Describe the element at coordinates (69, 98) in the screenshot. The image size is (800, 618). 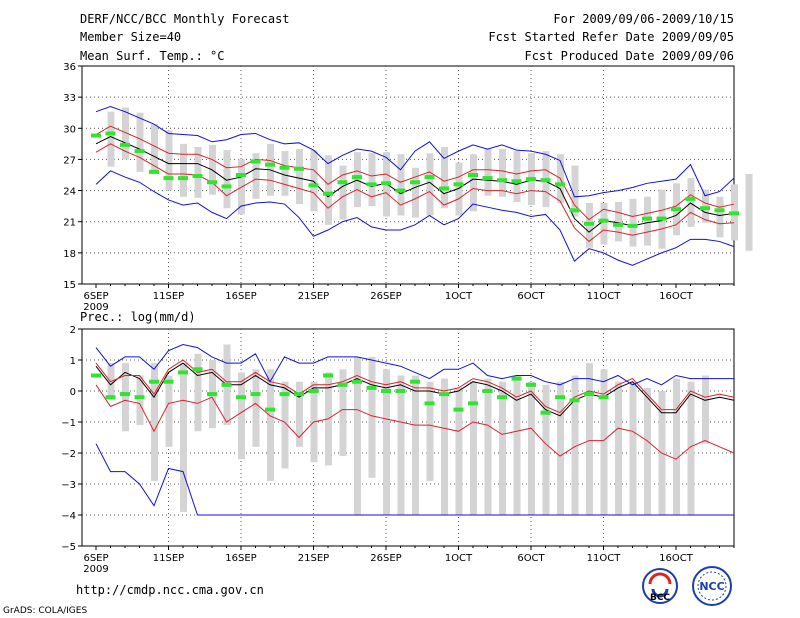
I see `y-tick-label: 33` at that location.